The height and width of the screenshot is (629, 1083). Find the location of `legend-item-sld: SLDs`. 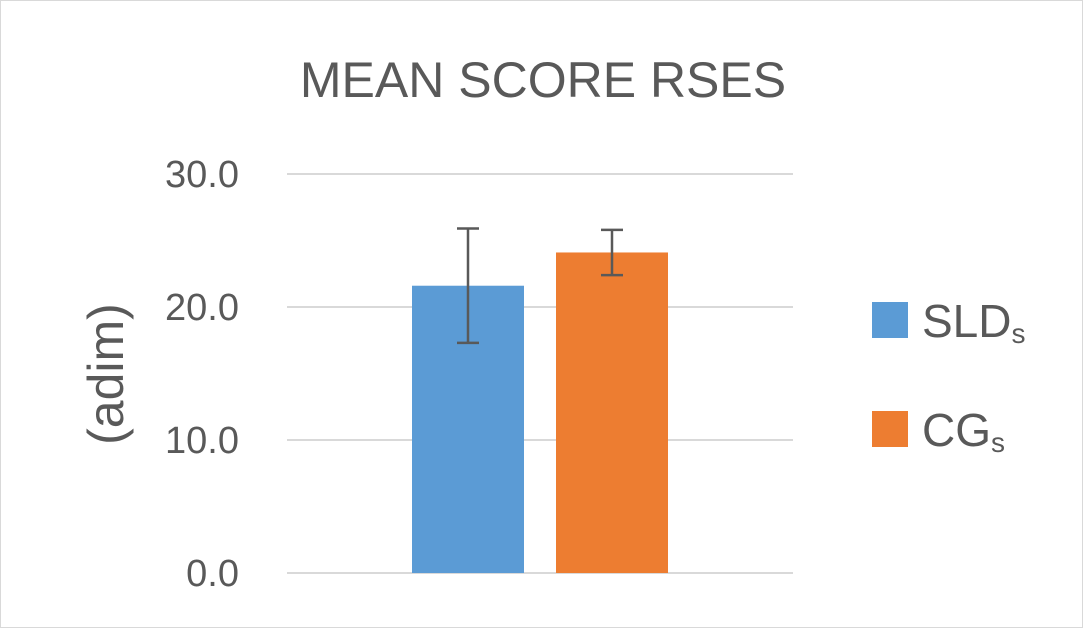

legend-item-sld: SLDs is located at coordinates (948, 322).